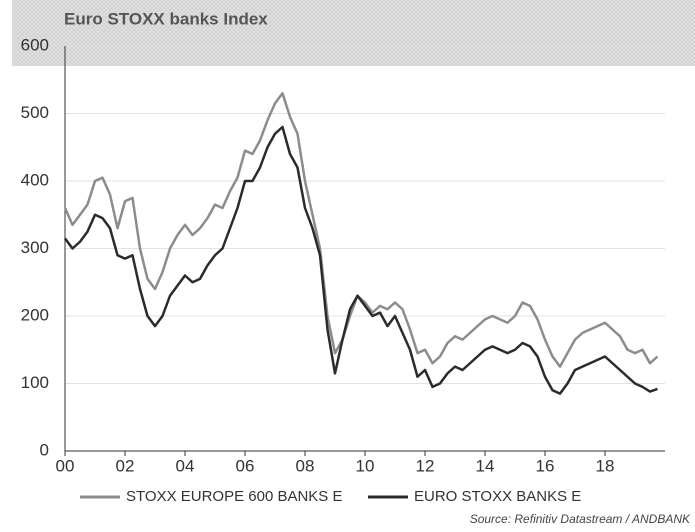 The height and width of the screenshot is (532, 695). Describe the element at coordinates (353, 33) in the screenshot. I see `title-band` at that location.